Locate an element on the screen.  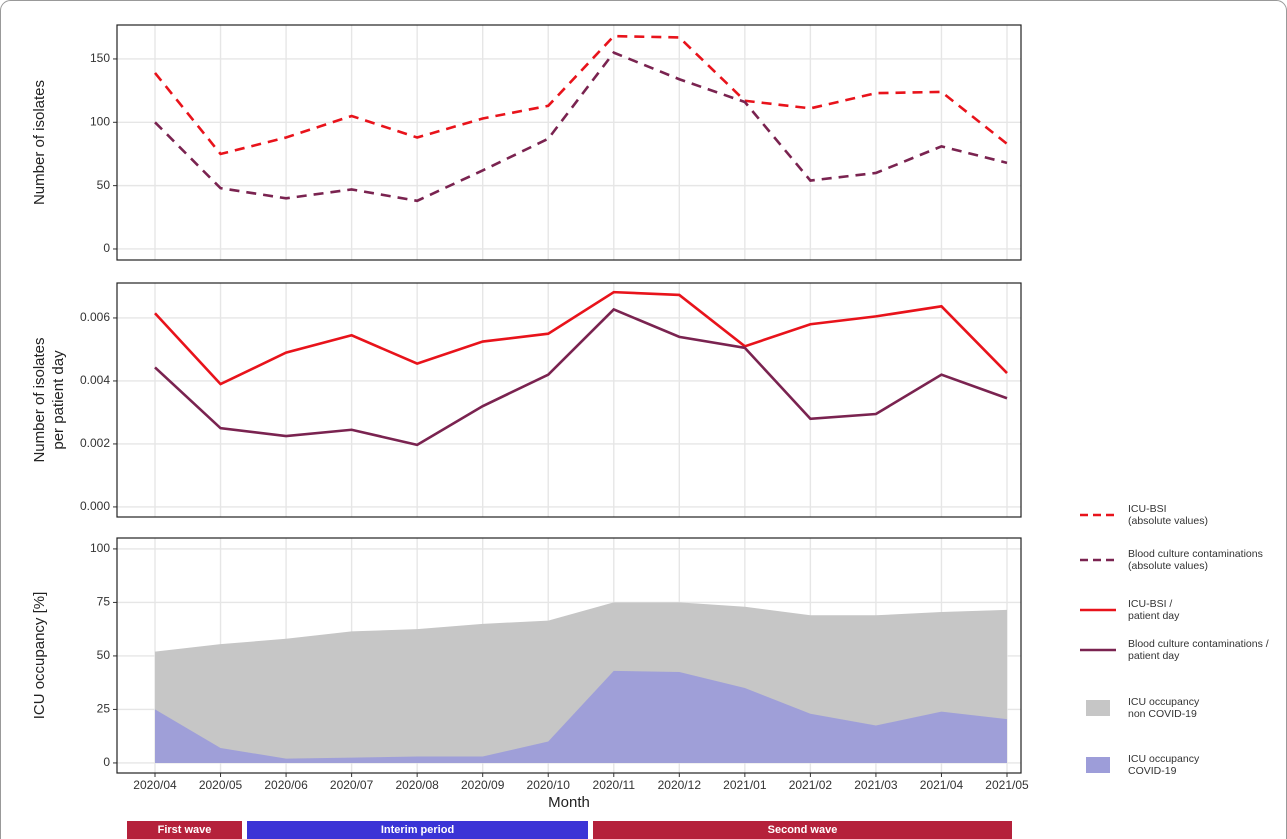
legend-label: ICU-BSI is located at coordinates (1147, 509).